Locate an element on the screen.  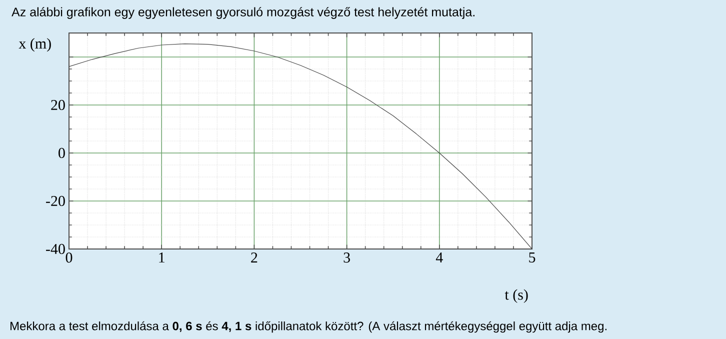
x-tick-label: 0 is located at coordinates (69, 257).